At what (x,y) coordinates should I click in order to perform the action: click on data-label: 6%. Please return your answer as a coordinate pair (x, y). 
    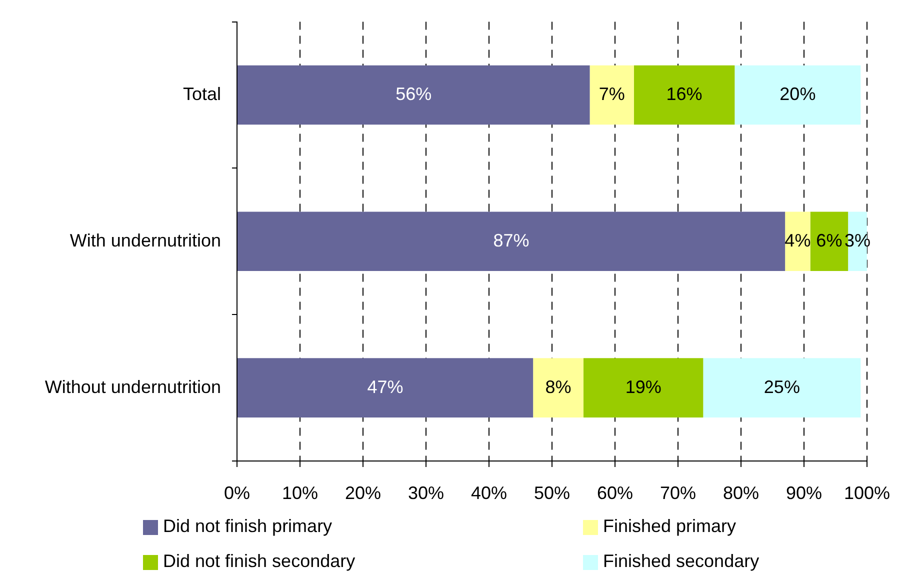
    Looking at the image, I should click on (829, 240).